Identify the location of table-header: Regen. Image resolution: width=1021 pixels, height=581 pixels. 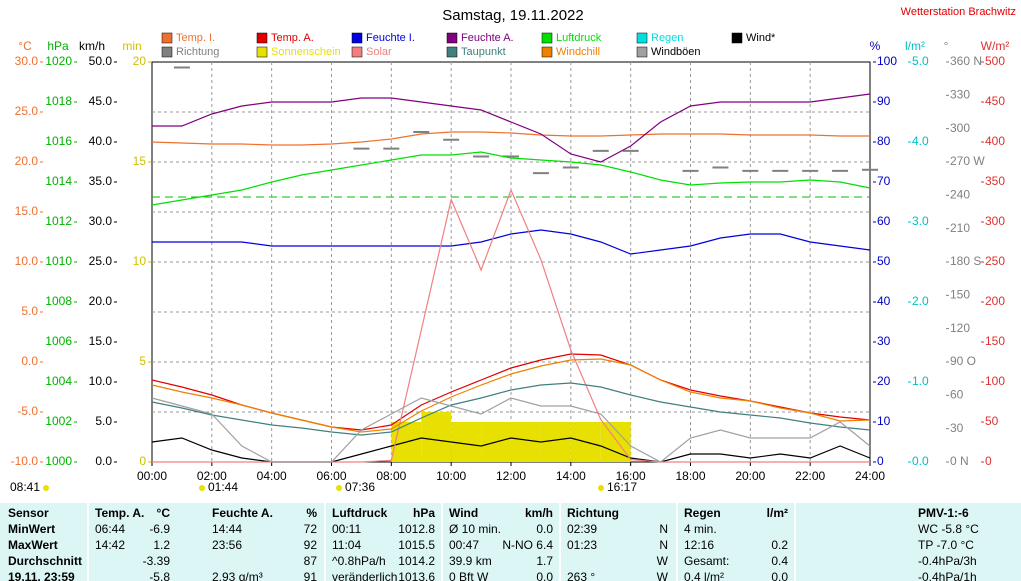
(702, 513).